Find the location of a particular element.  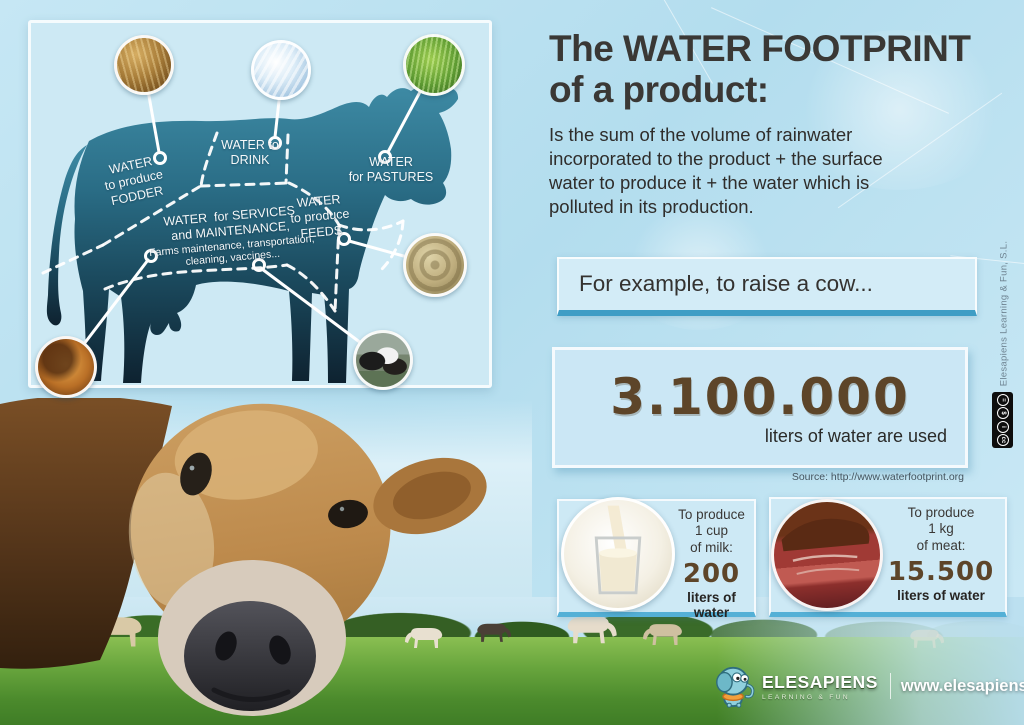

drinking-water-photo is located at coordinates (281, 70).